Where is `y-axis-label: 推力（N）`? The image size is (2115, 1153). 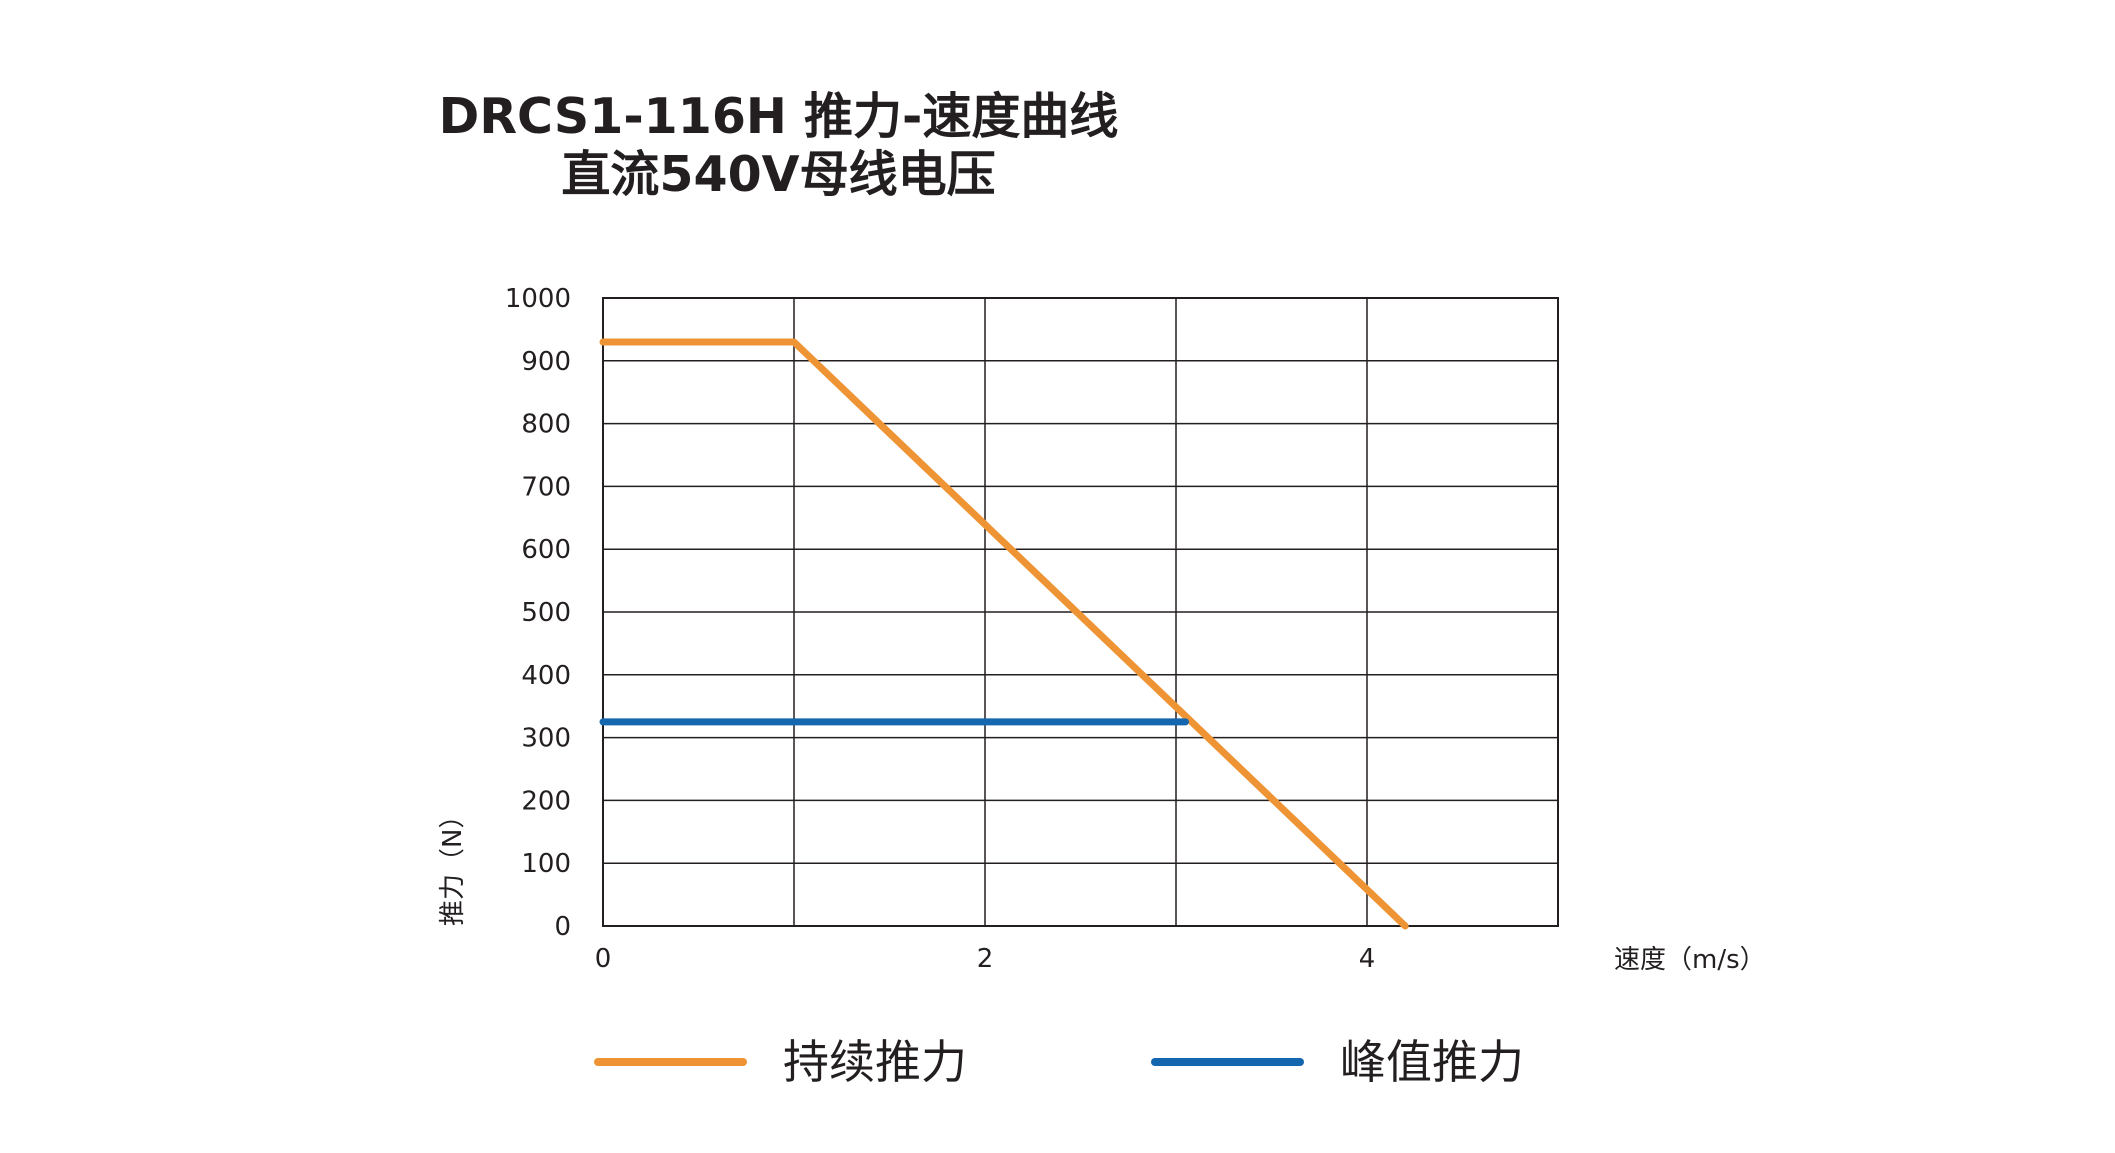 y-axis-label: 推力（N） is located at coordinates (453, 864).